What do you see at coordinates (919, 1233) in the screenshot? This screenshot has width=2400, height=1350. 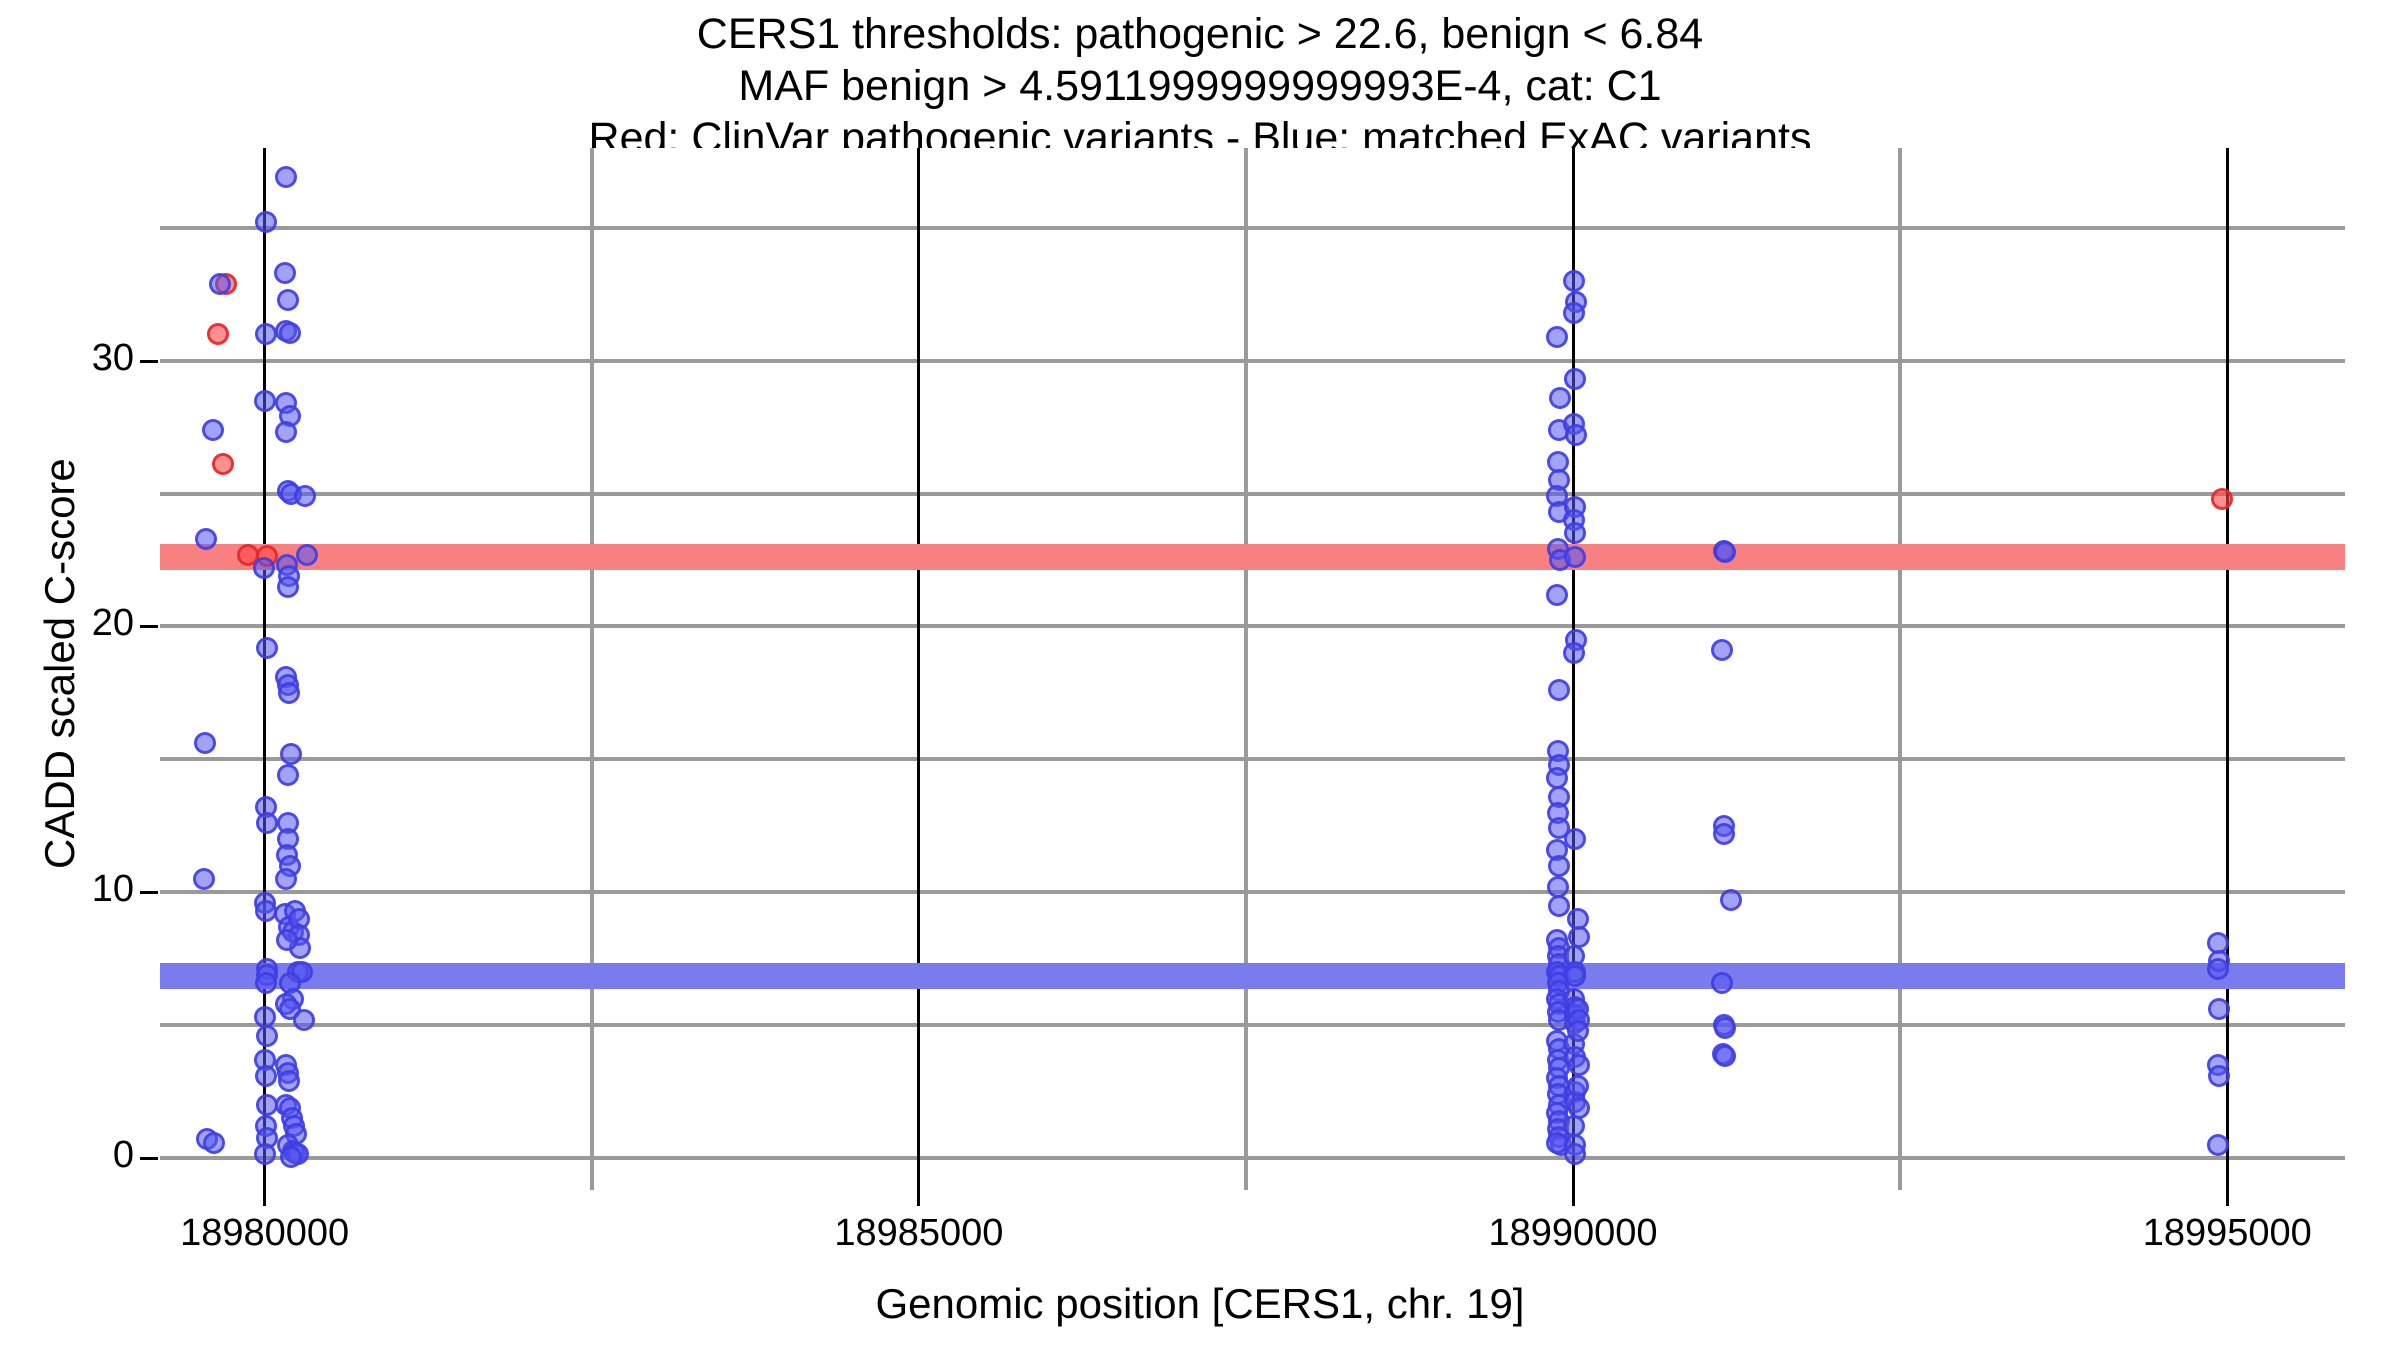 I see `x-tick-label: 18985000` at bounding box center [919, 1233].